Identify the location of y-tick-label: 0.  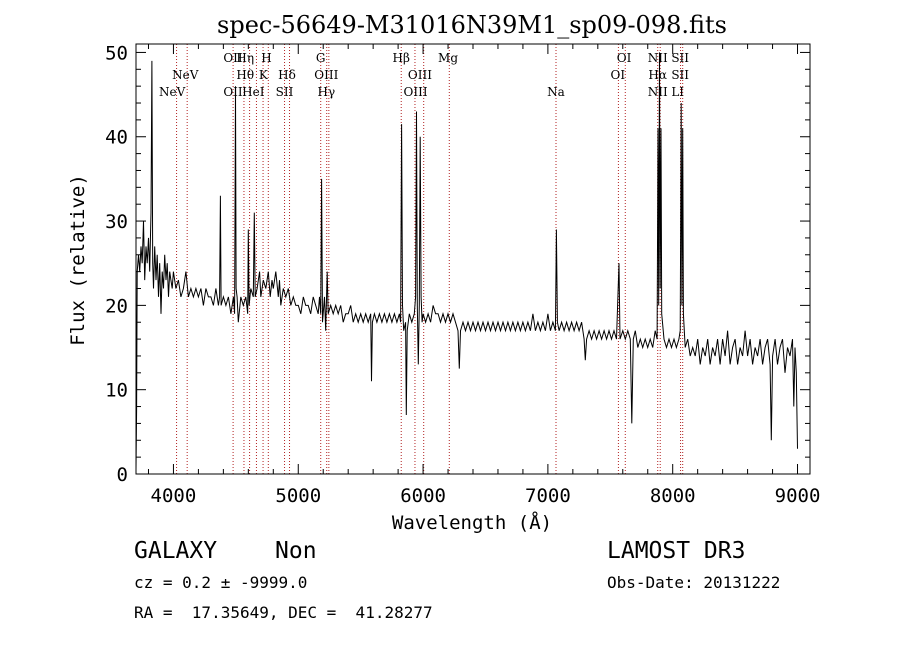
(122, 475).